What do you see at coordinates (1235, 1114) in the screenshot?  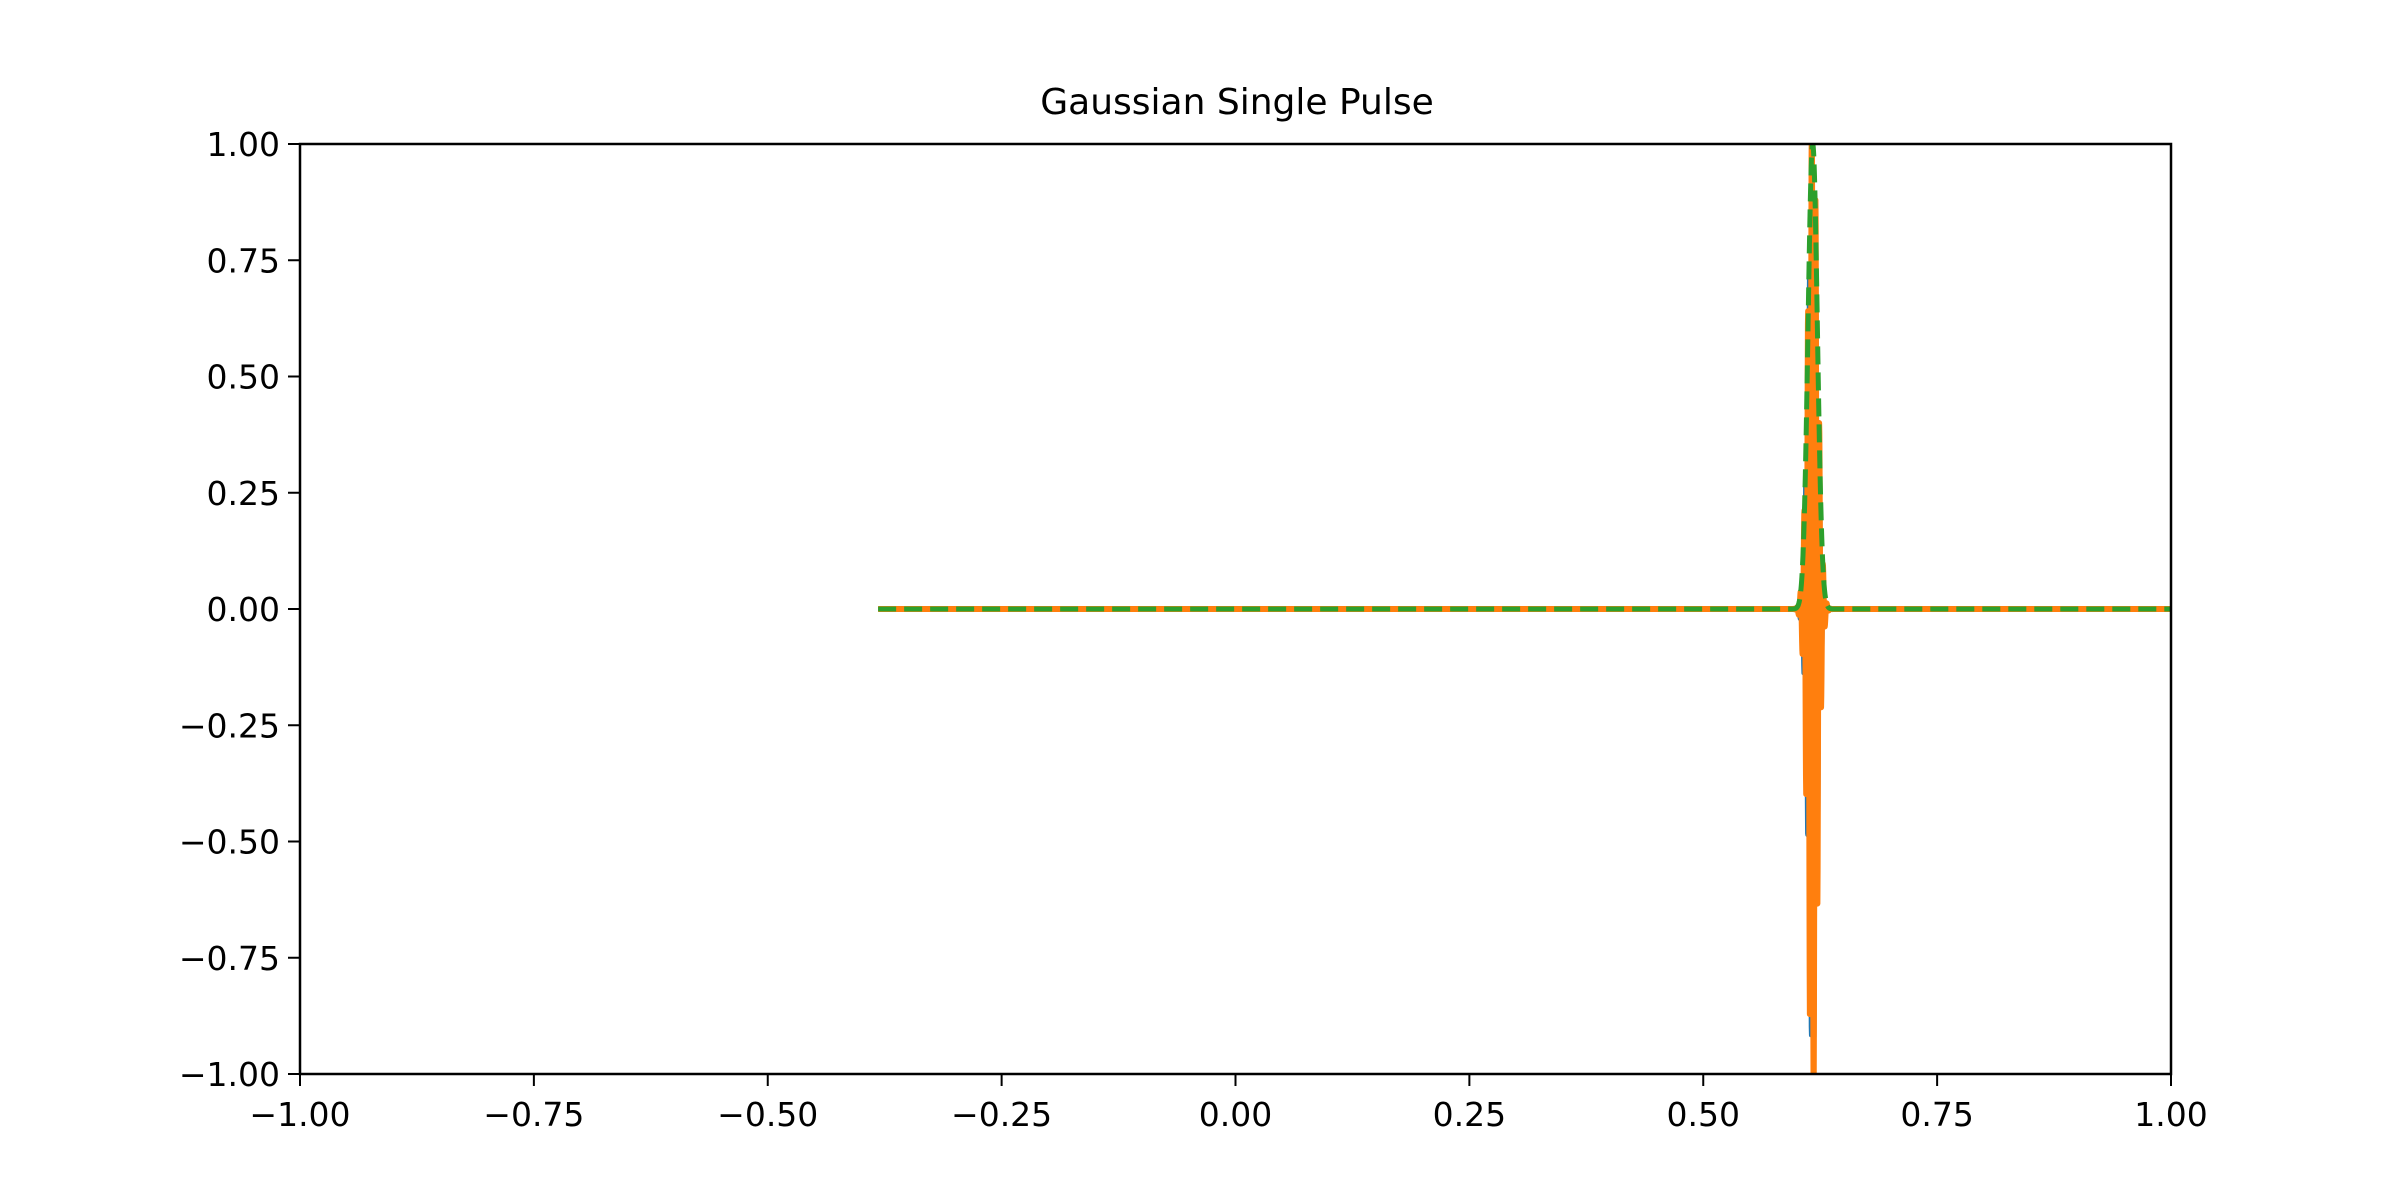 I see `x-tick-label: 0.00` at bounding box center [1235, 1114].